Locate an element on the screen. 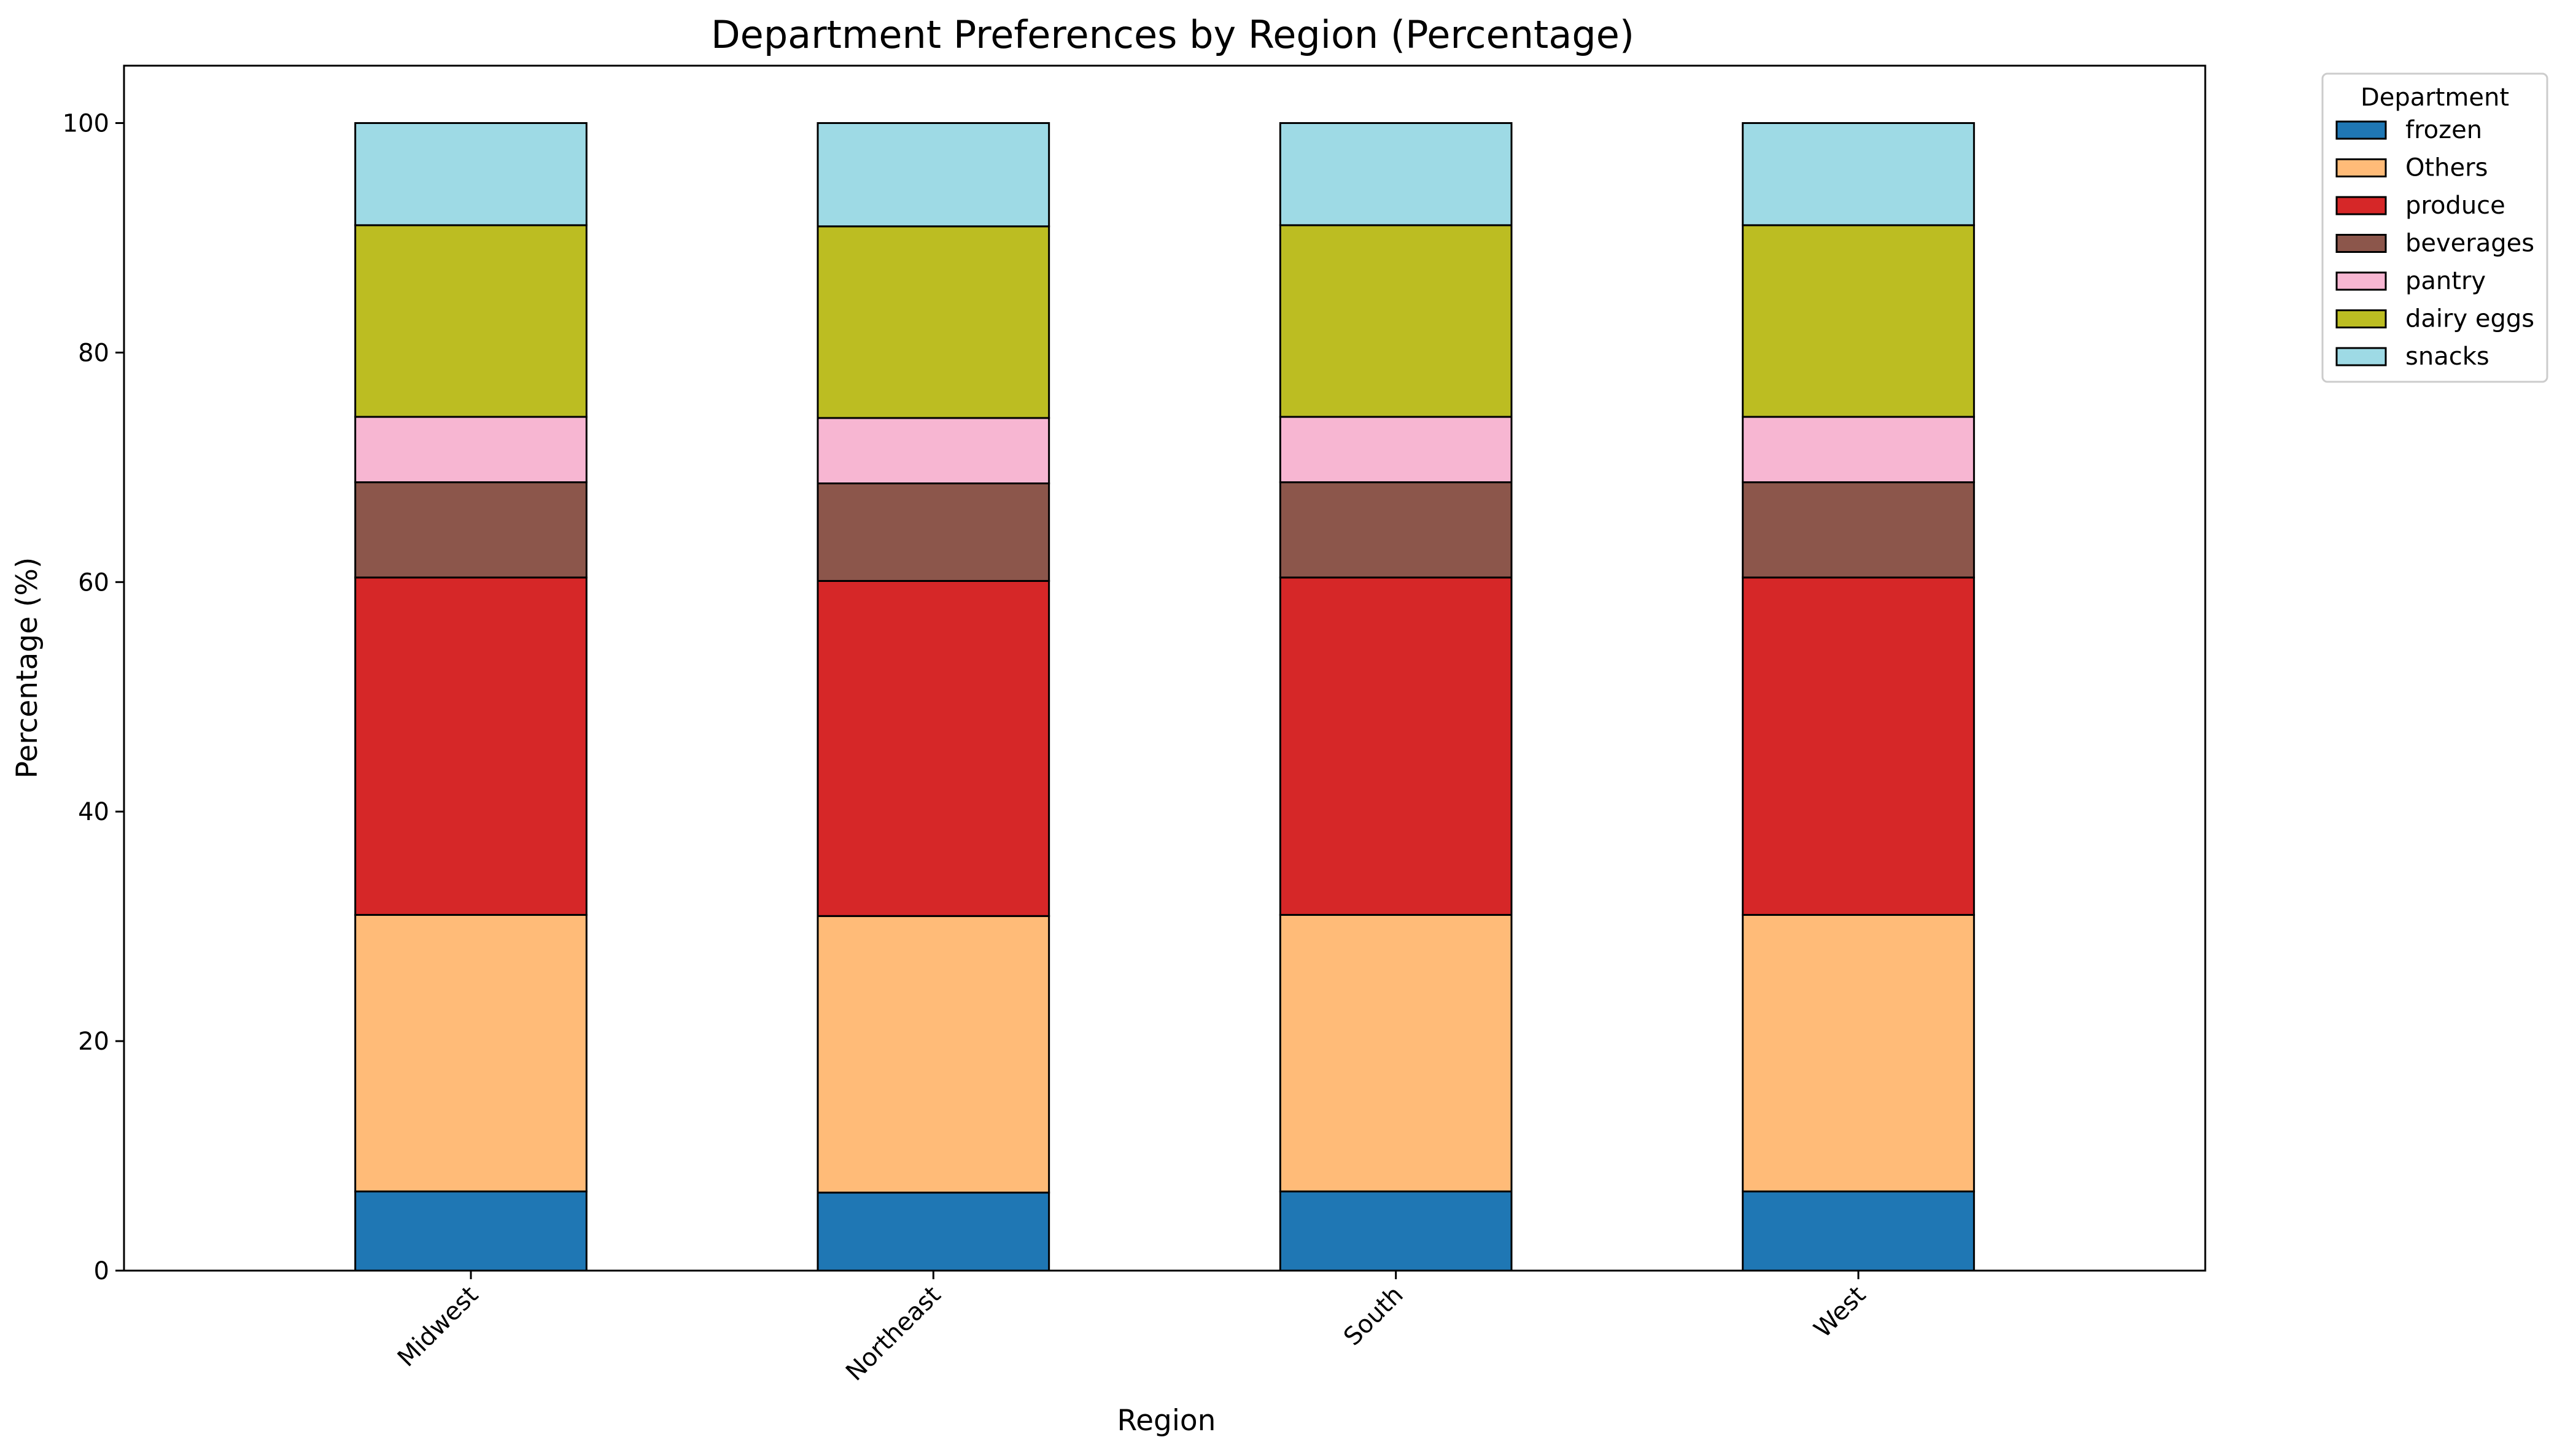 This screenshot has height=1456, width=2565. x-axis: Midwest Northeast South West is located at coordinates (1131, 1329).